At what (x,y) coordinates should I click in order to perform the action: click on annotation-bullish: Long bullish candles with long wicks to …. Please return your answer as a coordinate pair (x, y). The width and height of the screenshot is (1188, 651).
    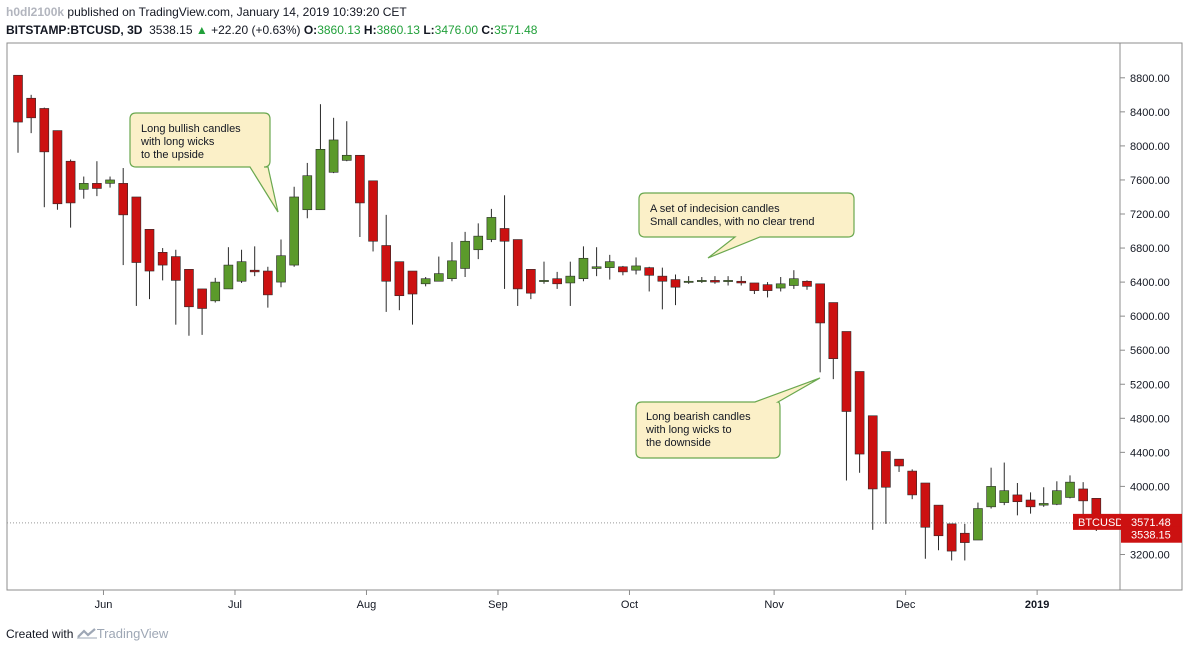
    Looking at the image, I should click on (204, 162).